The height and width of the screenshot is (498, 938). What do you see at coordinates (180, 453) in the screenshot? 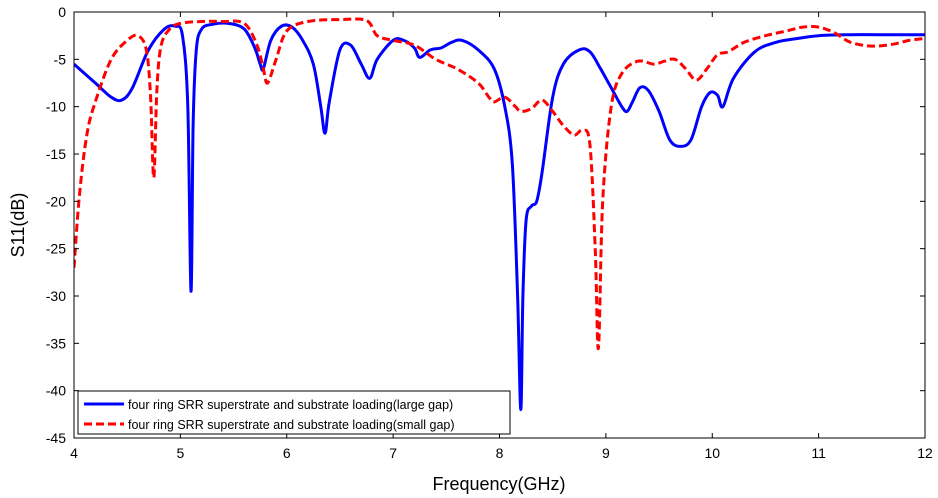
I see `x-tick-label: 5` at bounding box center [180, 453].